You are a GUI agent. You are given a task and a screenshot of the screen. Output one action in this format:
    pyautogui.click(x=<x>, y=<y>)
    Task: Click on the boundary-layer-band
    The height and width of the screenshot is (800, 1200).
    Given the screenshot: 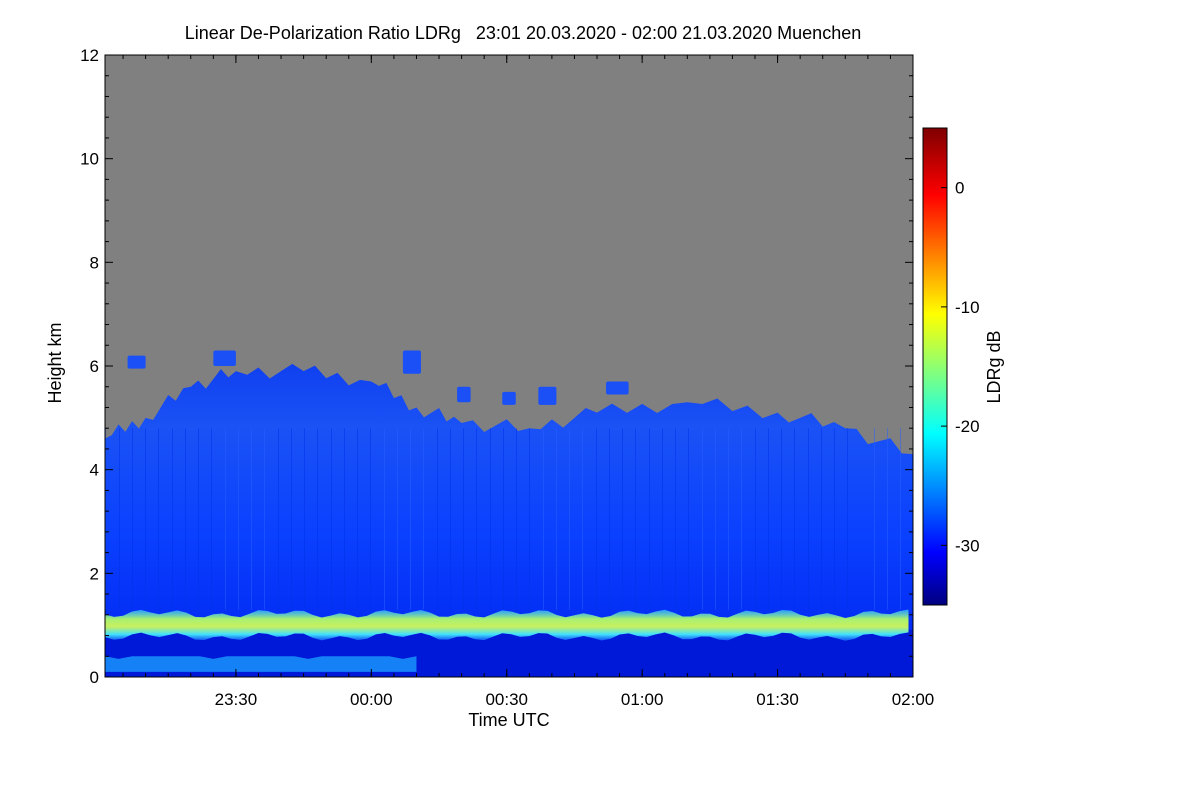 What is the action you would take?
    pyautogui.click(x=507, y=625)
    